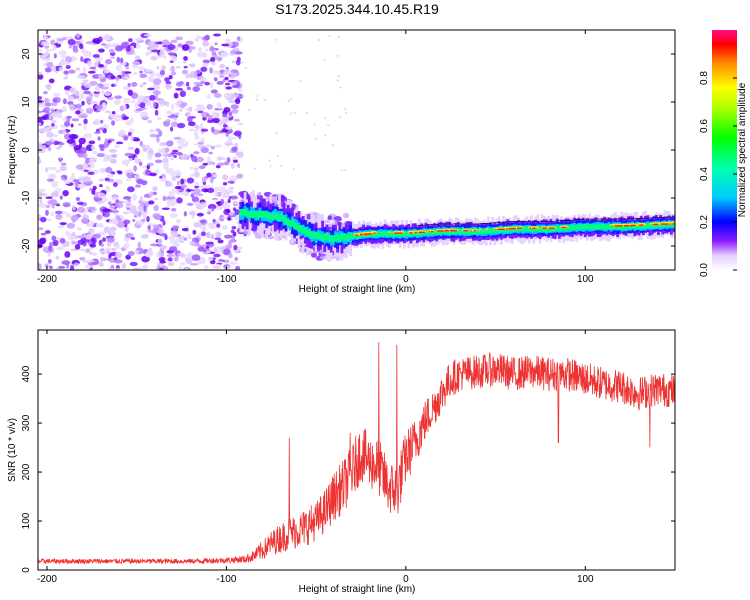 Image resolution: width=750 pixels, height=600 pixels. What do you see at coordinates (271, 237) in the screenshot?
I see `trace-halo-cell` at bounding box center [271, 237].